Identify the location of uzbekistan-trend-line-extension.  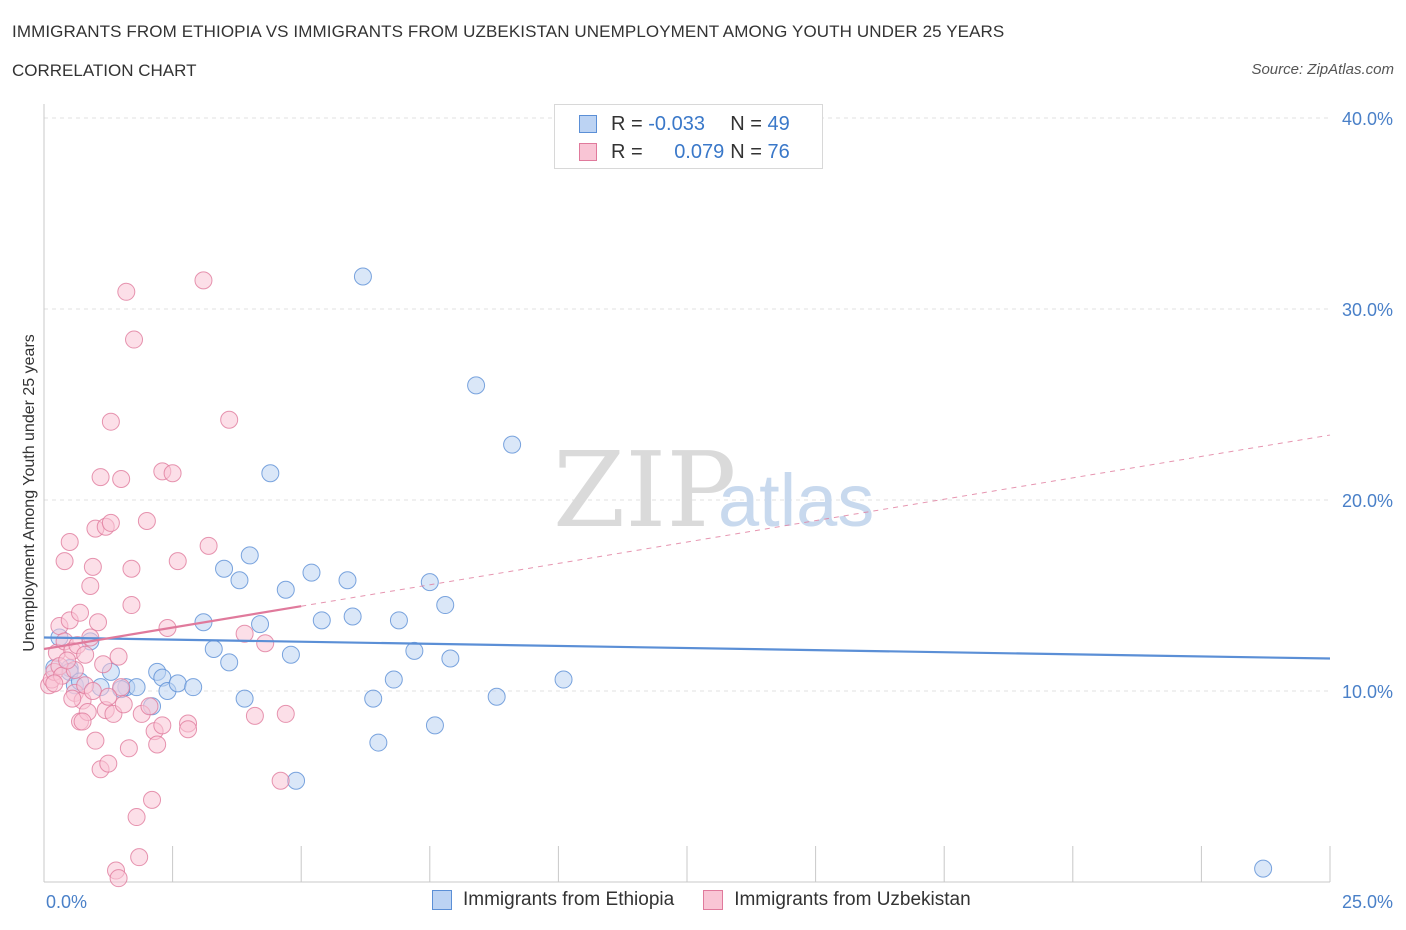
(816, 520).